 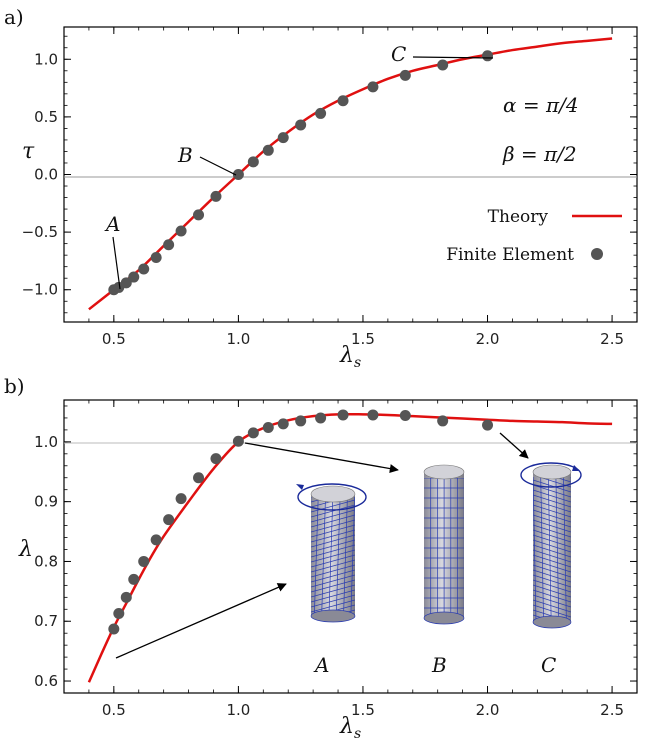 I want to click on y-tick-label: 0.0, so click(x=46, y=175).